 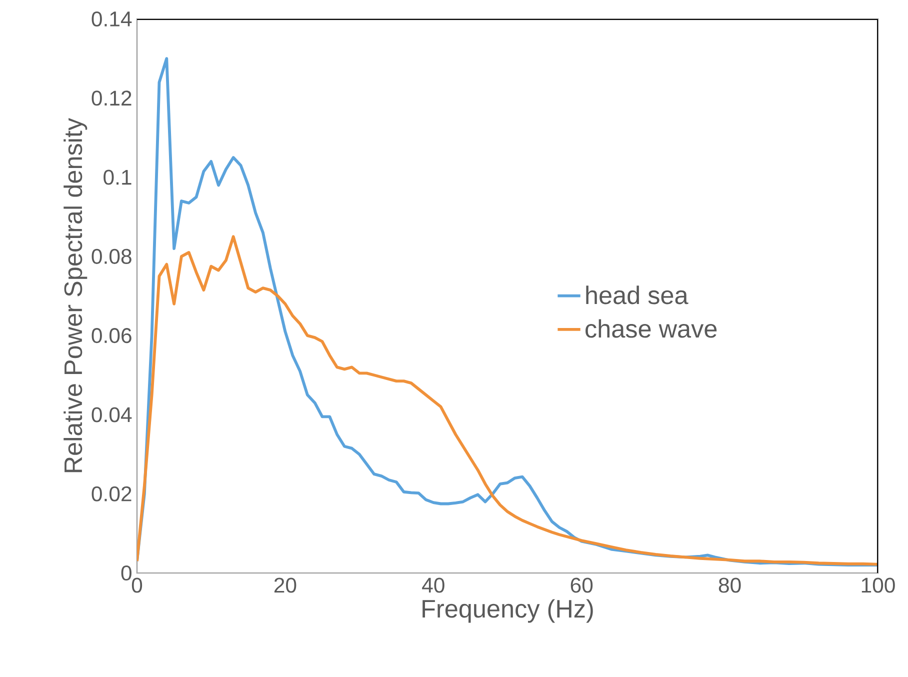 What do you see at coordinates (433, 585) in the screenshot?
I see `x-tick-label: 40` at bounding box center [433, 585].